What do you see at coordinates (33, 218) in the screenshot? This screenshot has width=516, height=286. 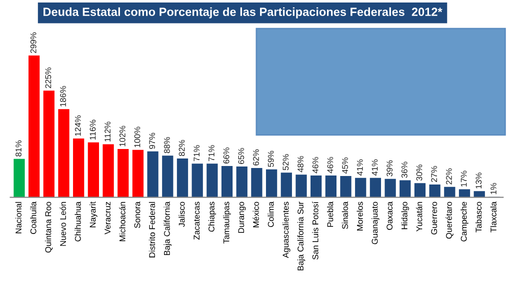 I see `x-tick-label: Coahuila` at bounding box center [33, 218].